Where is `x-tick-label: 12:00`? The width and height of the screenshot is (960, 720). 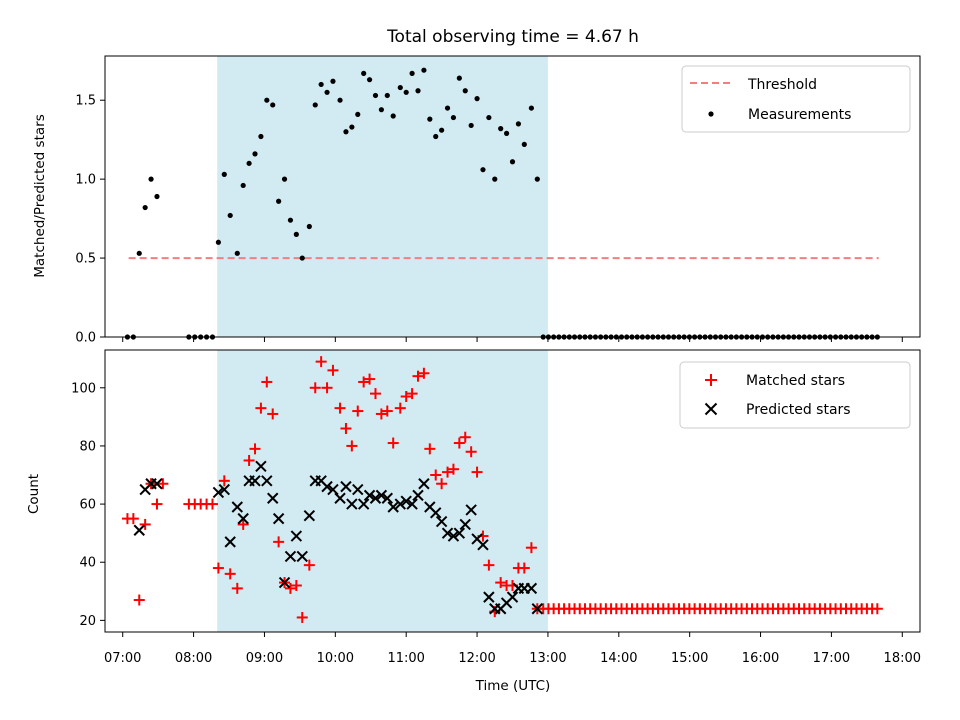
x-tick-label: 12:00 is located at coordinates (476, 658).